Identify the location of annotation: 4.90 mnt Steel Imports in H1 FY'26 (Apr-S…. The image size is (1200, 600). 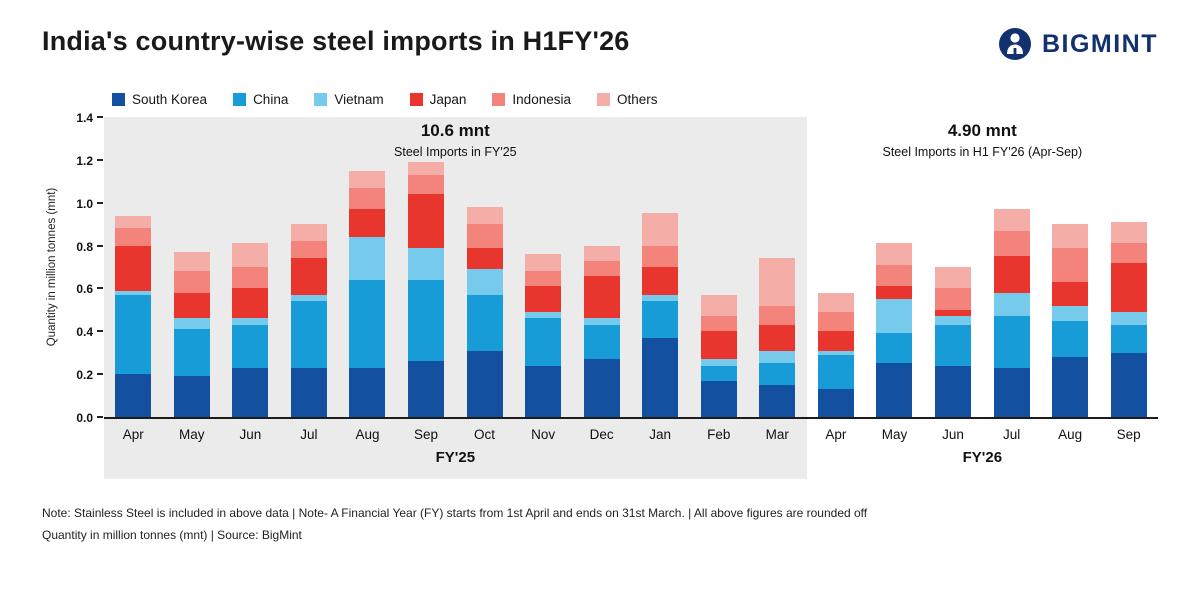
(982, 140).